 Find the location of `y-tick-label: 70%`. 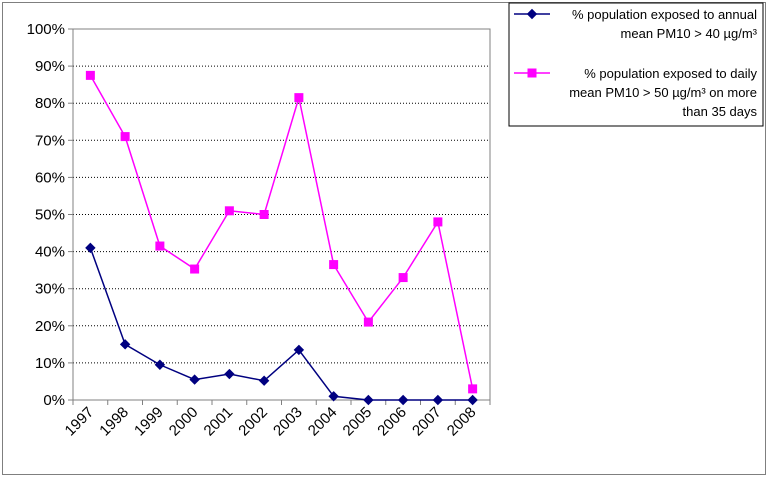

y-tick-label: 70% is located at coordinates (50, 140).